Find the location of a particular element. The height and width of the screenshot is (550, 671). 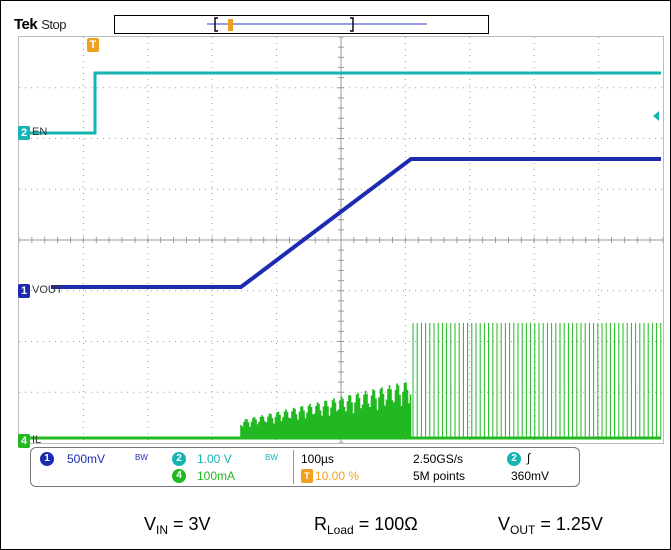

acquisition-mode: Stop is located at coordinates (53, 24).